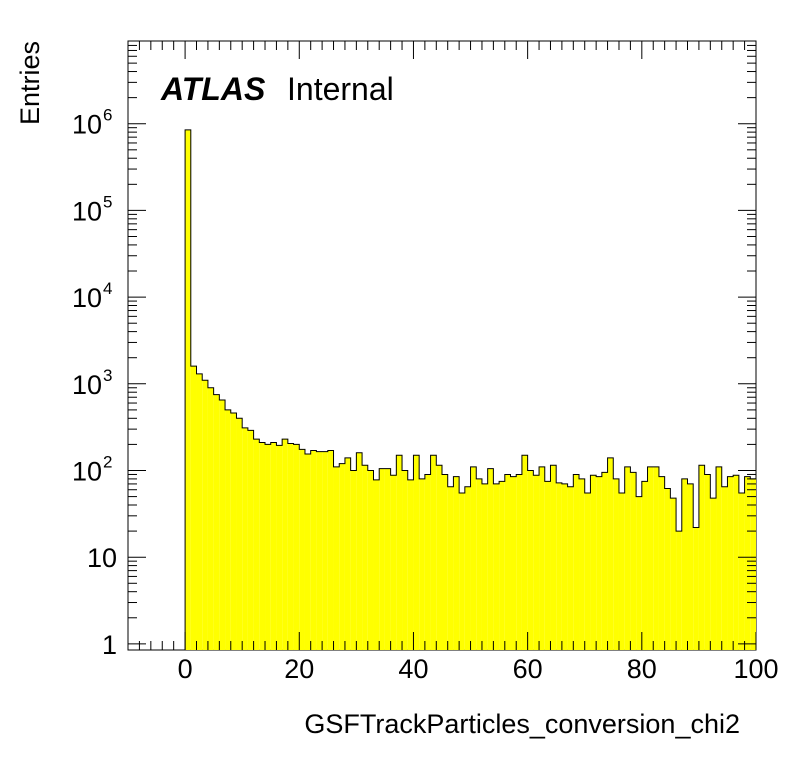 This screenshot has height=772, width=796. What do you see at coordinates (109, 645) in the screenshot?
I see `y-tick-label: 1` at bounding box center [109, 645].